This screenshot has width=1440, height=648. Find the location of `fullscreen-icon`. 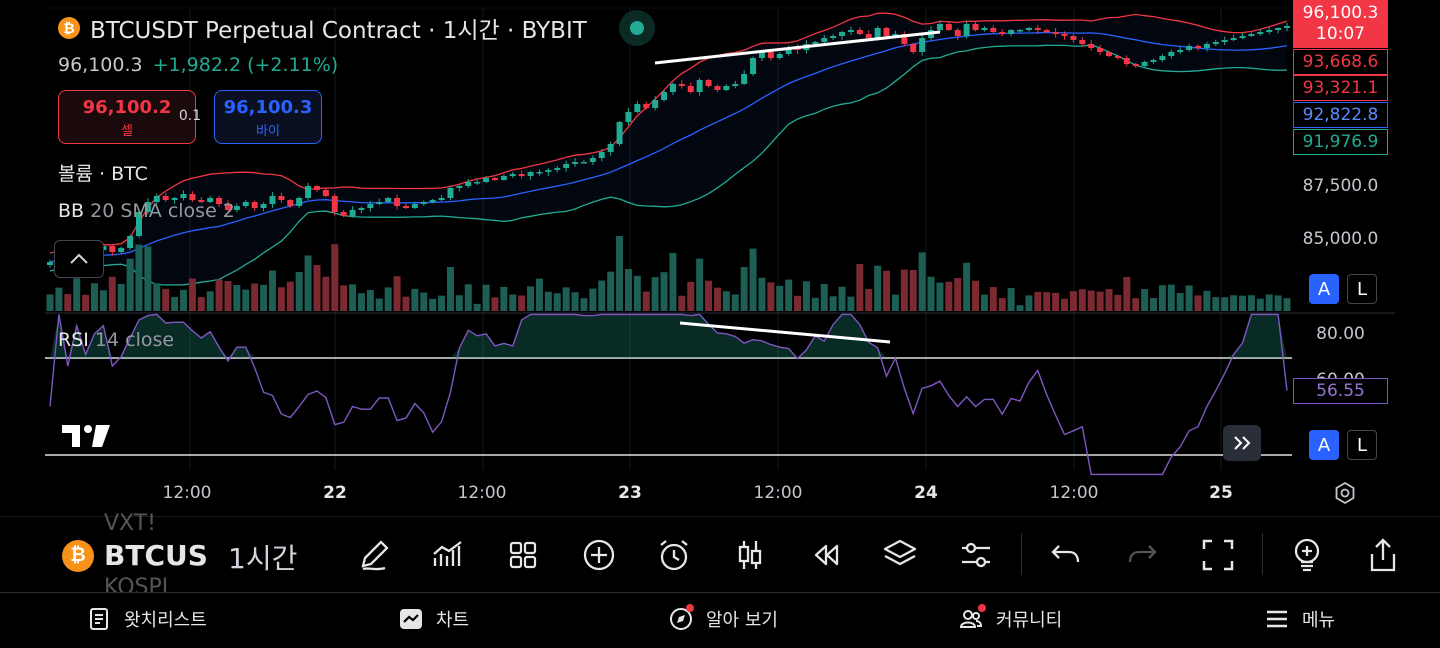

fullscreen-icon is located at coordinates (1218, 555).